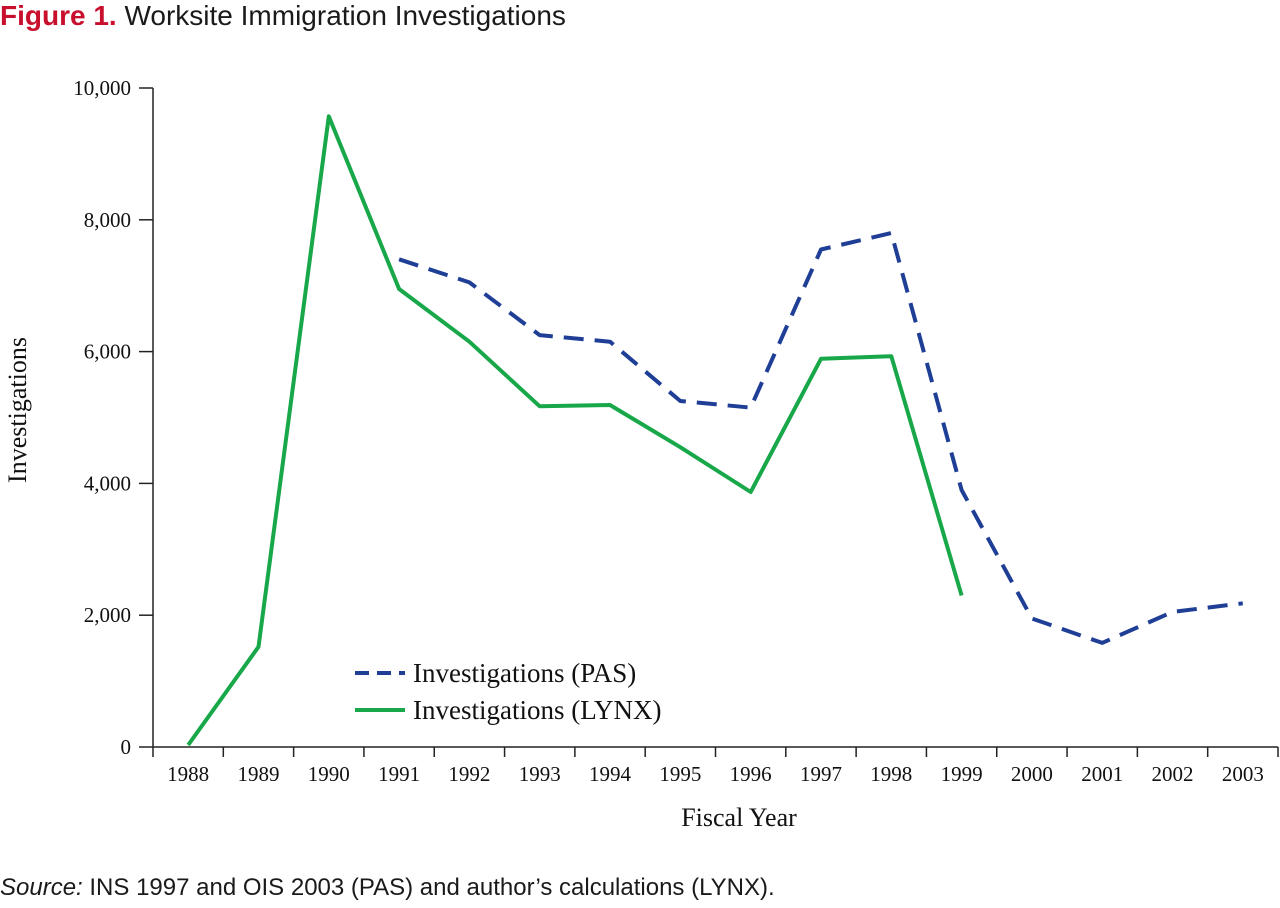 The image size is (1280, 908). What do you see at coordinates (107, 352) in the screenshot?
I see `y-tick-label: 6,000` at bounding box center [107, 352].